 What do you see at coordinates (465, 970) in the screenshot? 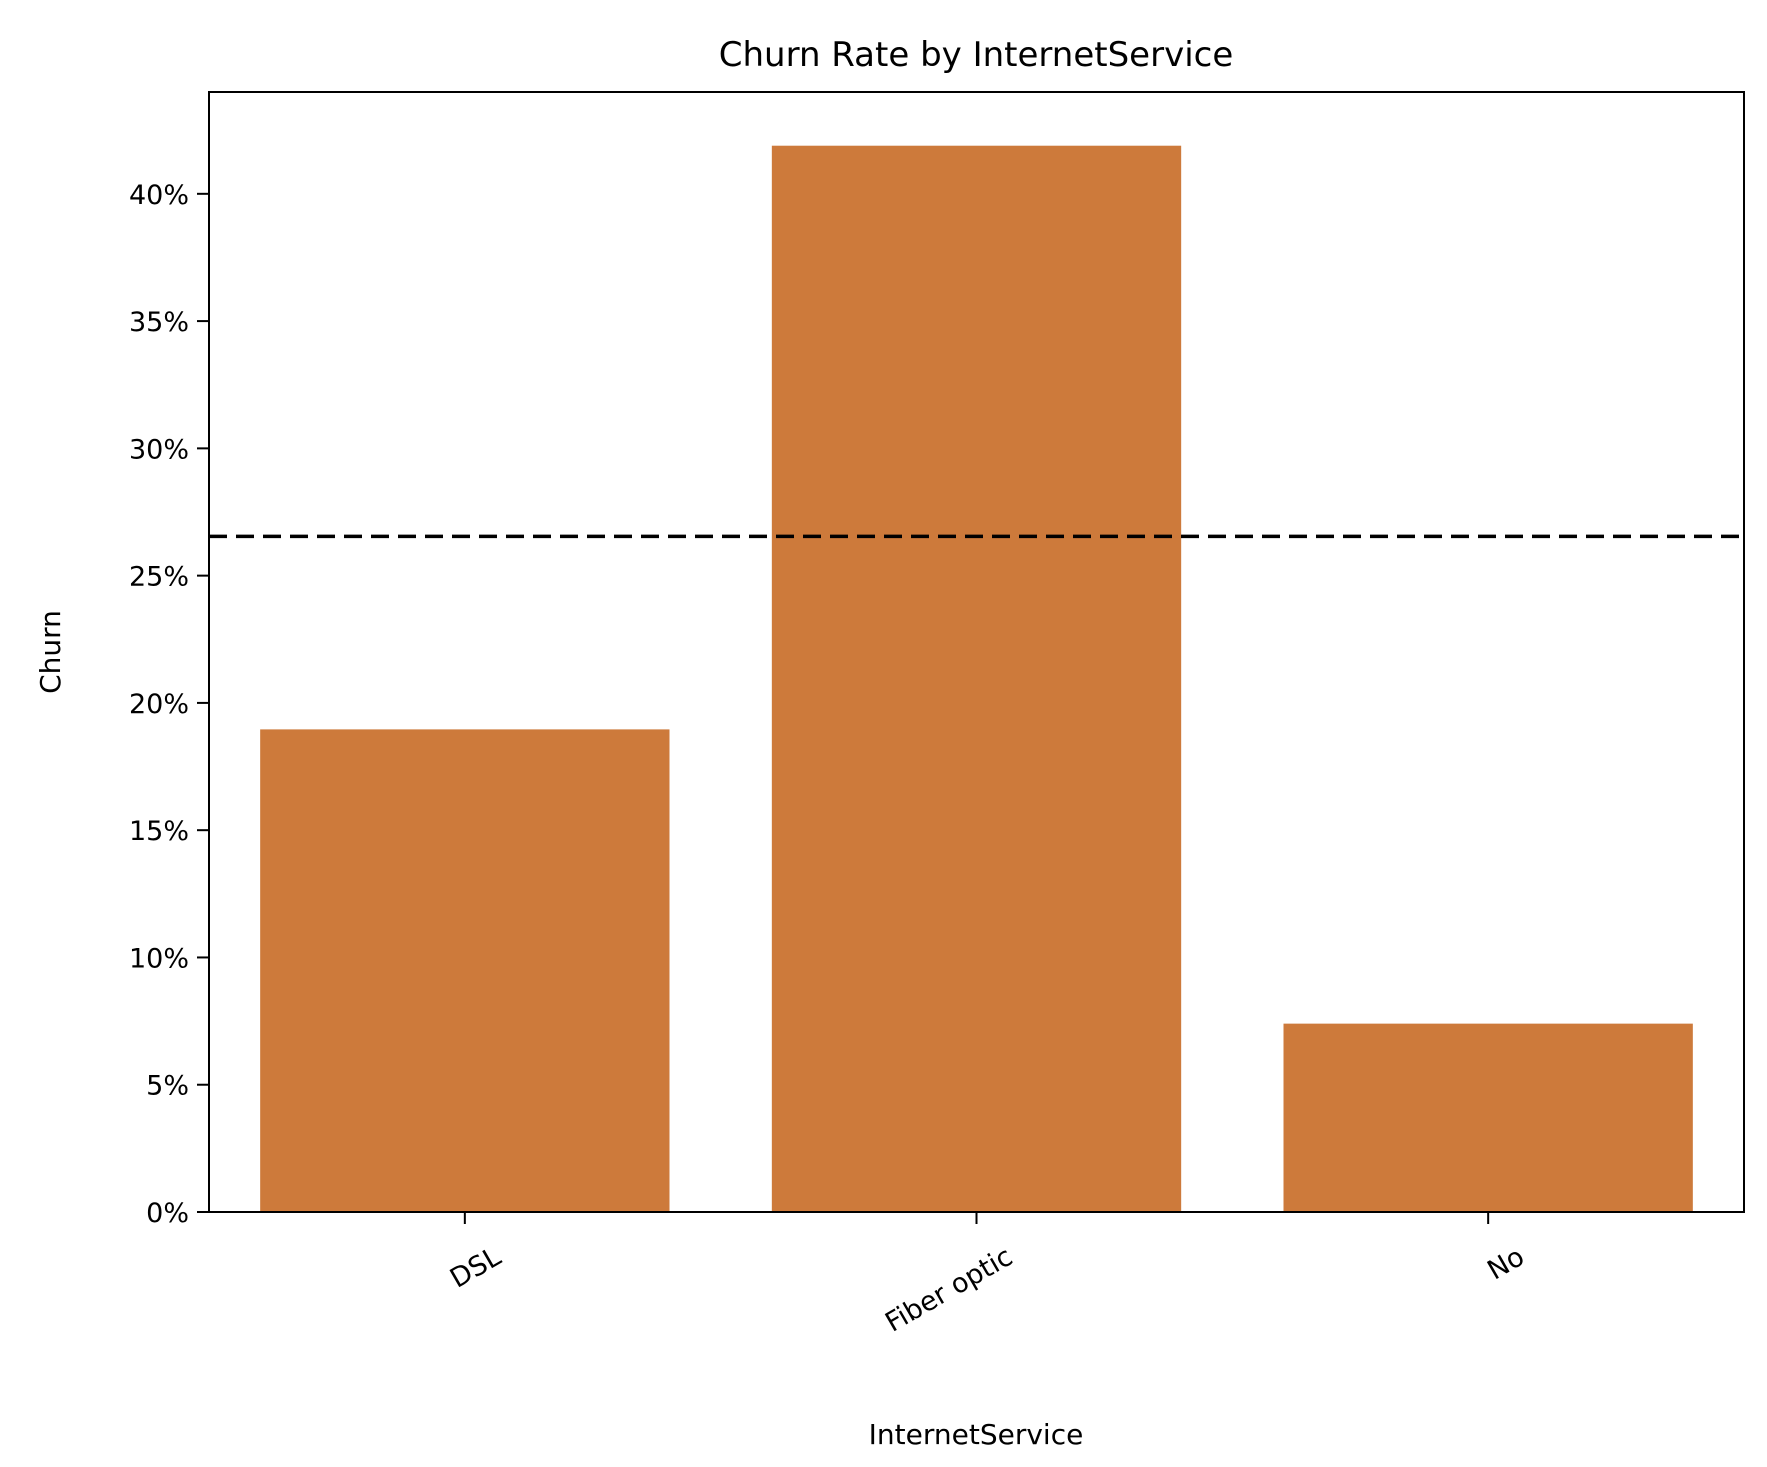
I see `bar-dsl` at bounding box center [465, 970].